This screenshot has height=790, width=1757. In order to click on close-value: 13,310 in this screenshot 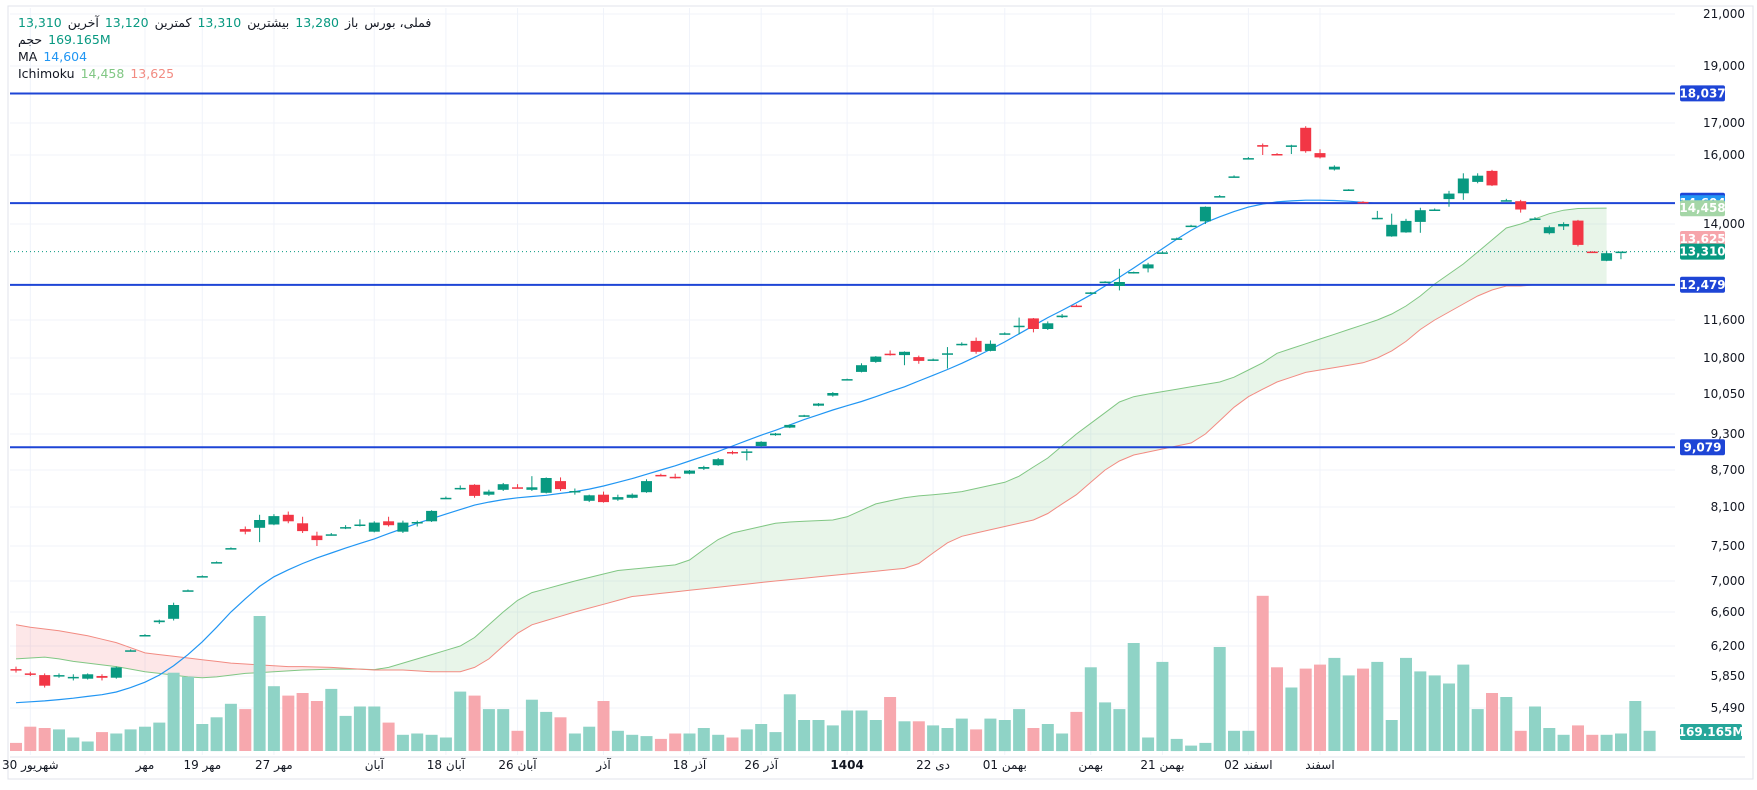, I will do `click(40, 22)`.